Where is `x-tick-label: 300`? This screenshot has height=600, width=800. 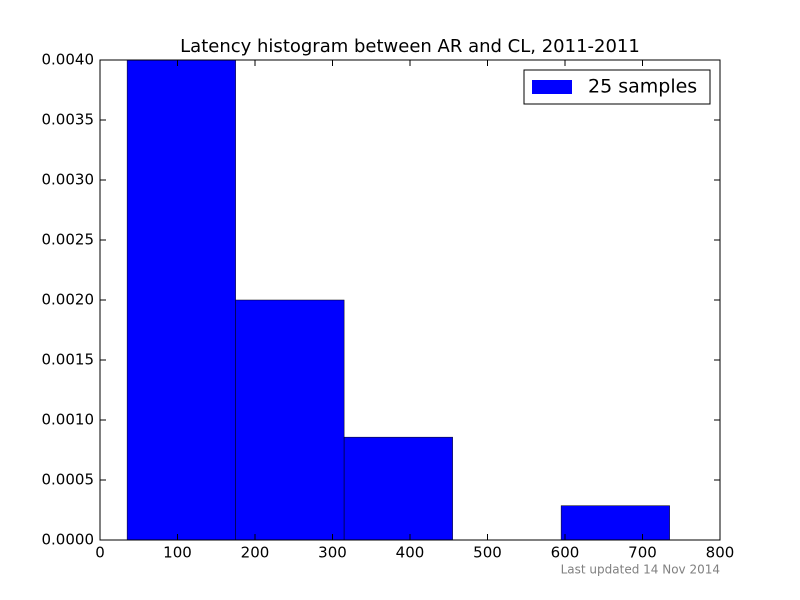
x-tick-label: 300 is located at coordinates (332, 553).